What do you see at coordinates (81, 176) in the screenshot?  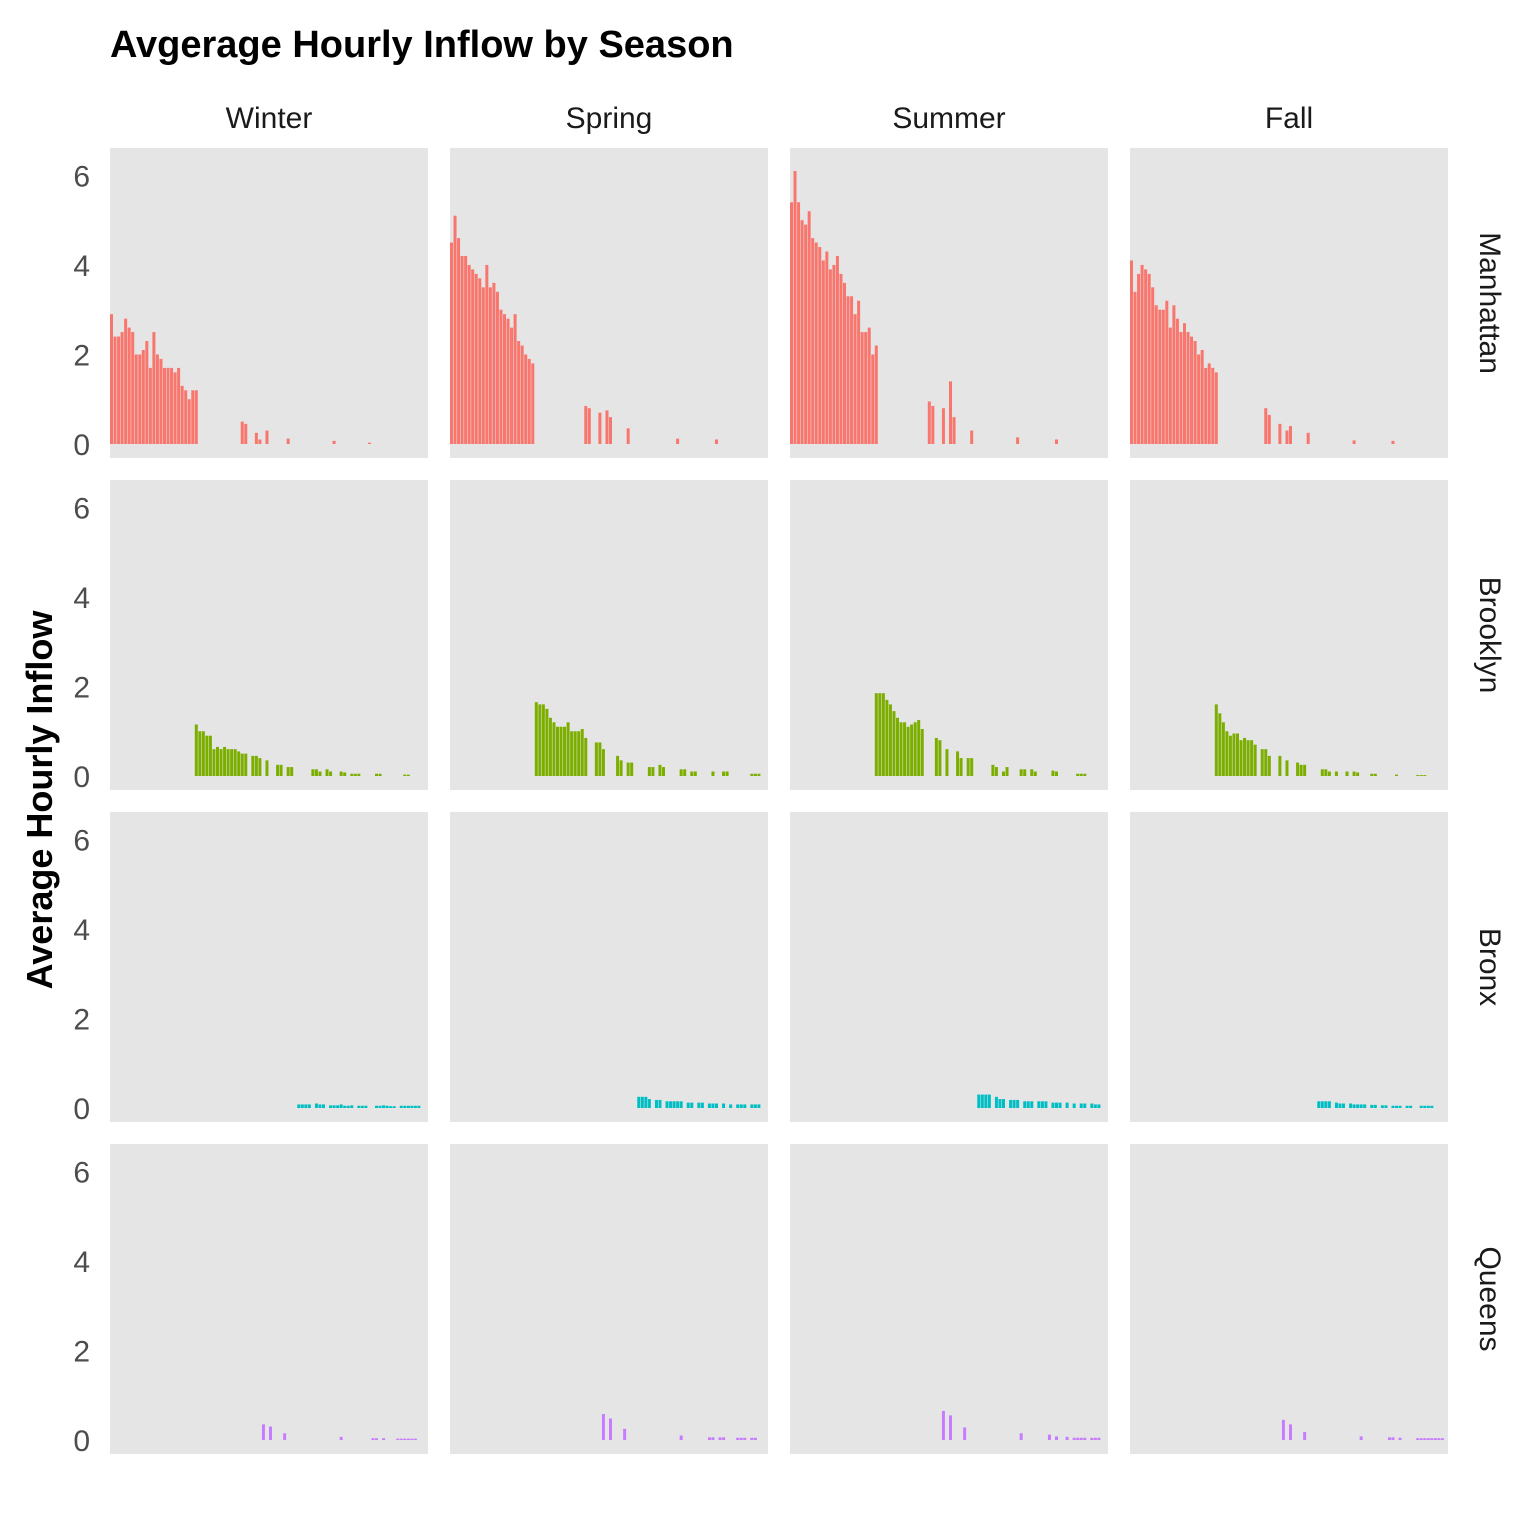 I see `y-tick-label: 6` at bounding box center [81, 176].